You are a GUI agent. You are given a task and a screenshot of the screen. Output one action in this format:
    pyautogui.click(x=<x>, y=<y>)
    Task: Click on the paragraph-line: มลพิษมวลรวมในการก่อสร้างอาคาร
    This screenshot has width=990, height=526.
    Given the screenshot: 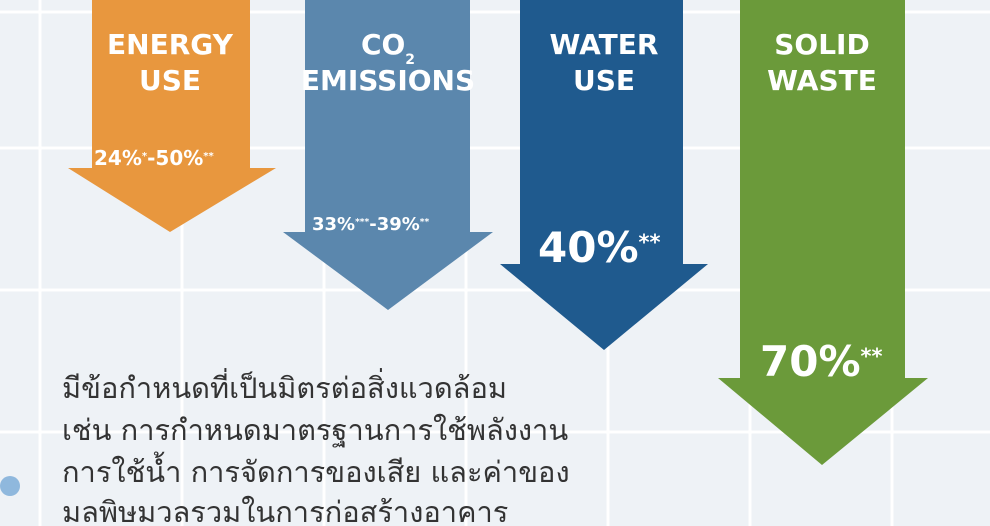 What is the action you would take?
    pyautogui.click(x=285, y=510)
    